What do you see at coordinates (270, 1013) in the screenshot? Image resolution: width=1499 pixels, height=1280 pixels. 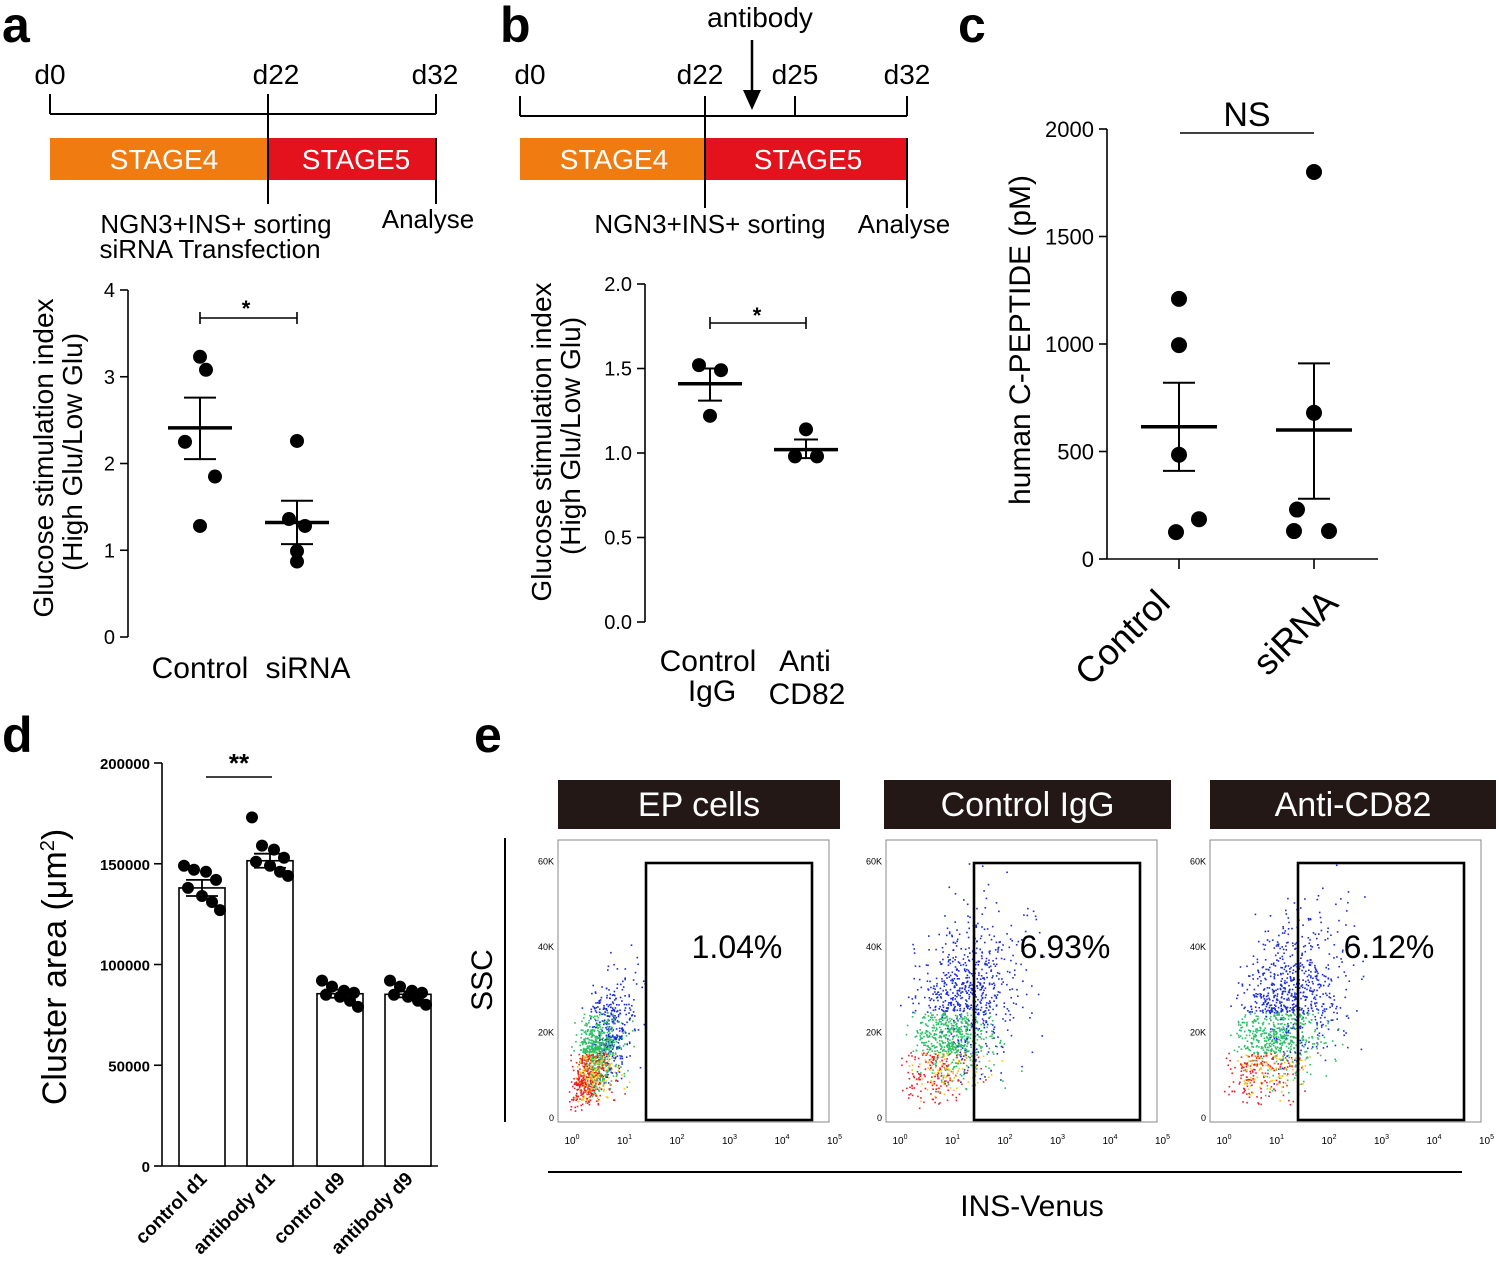 I see `chart-d-bar` at bounding box center [270, 1013].